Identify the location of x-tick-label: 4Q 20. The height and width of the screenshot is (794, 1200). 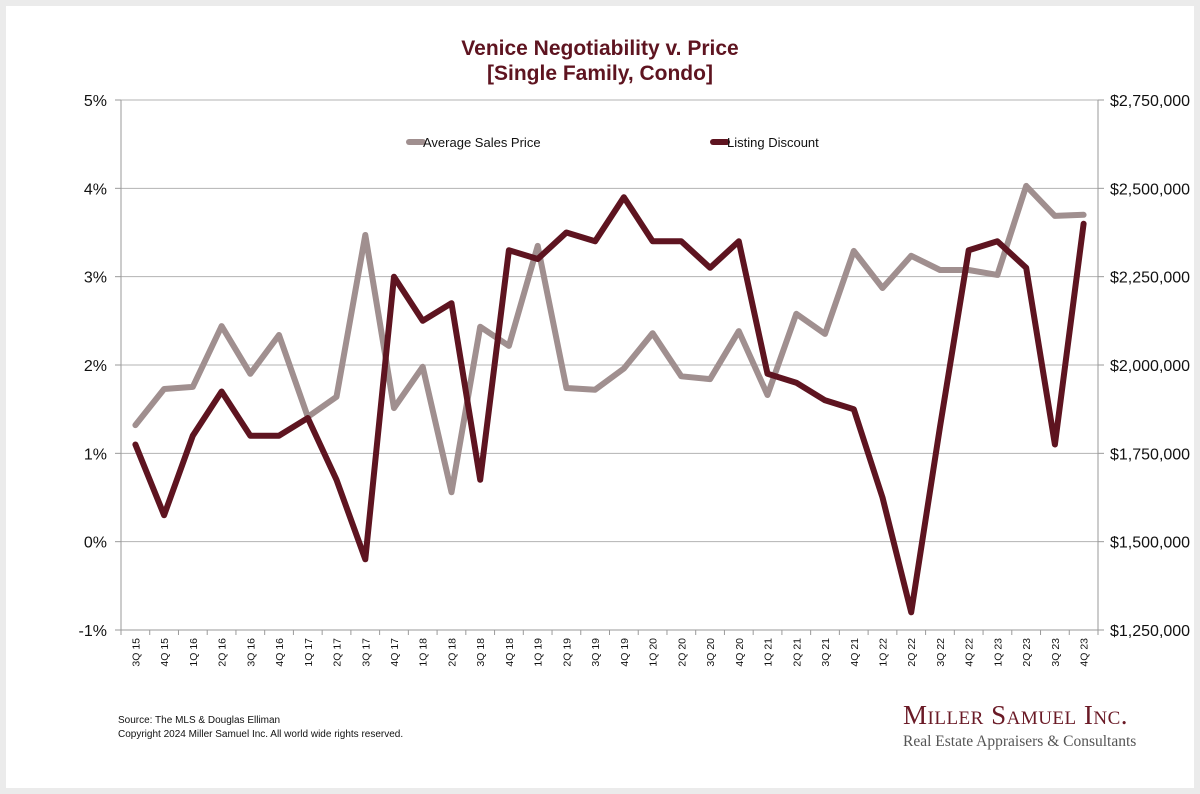
(740, 652).